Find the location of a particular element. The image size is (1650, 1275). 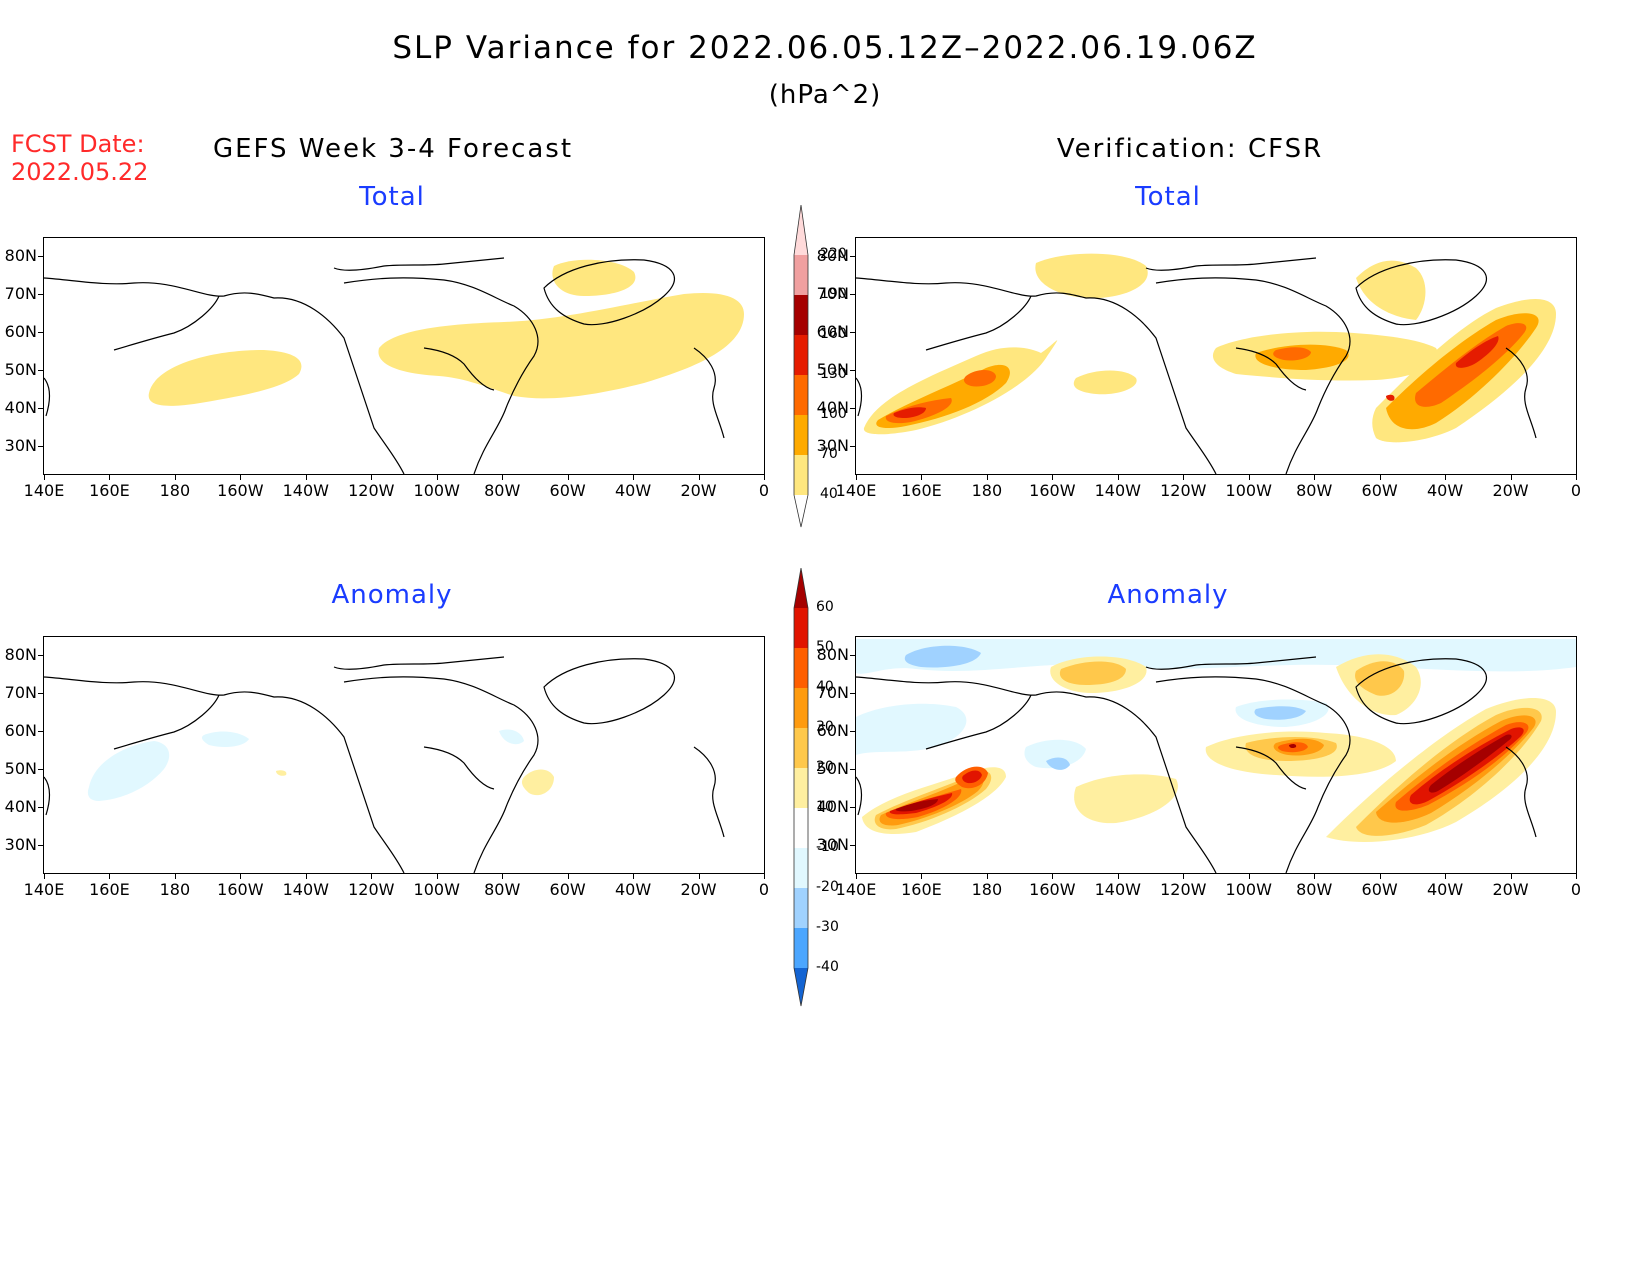

colorbar-total-top-triangle is located at coordinates (801, 230).